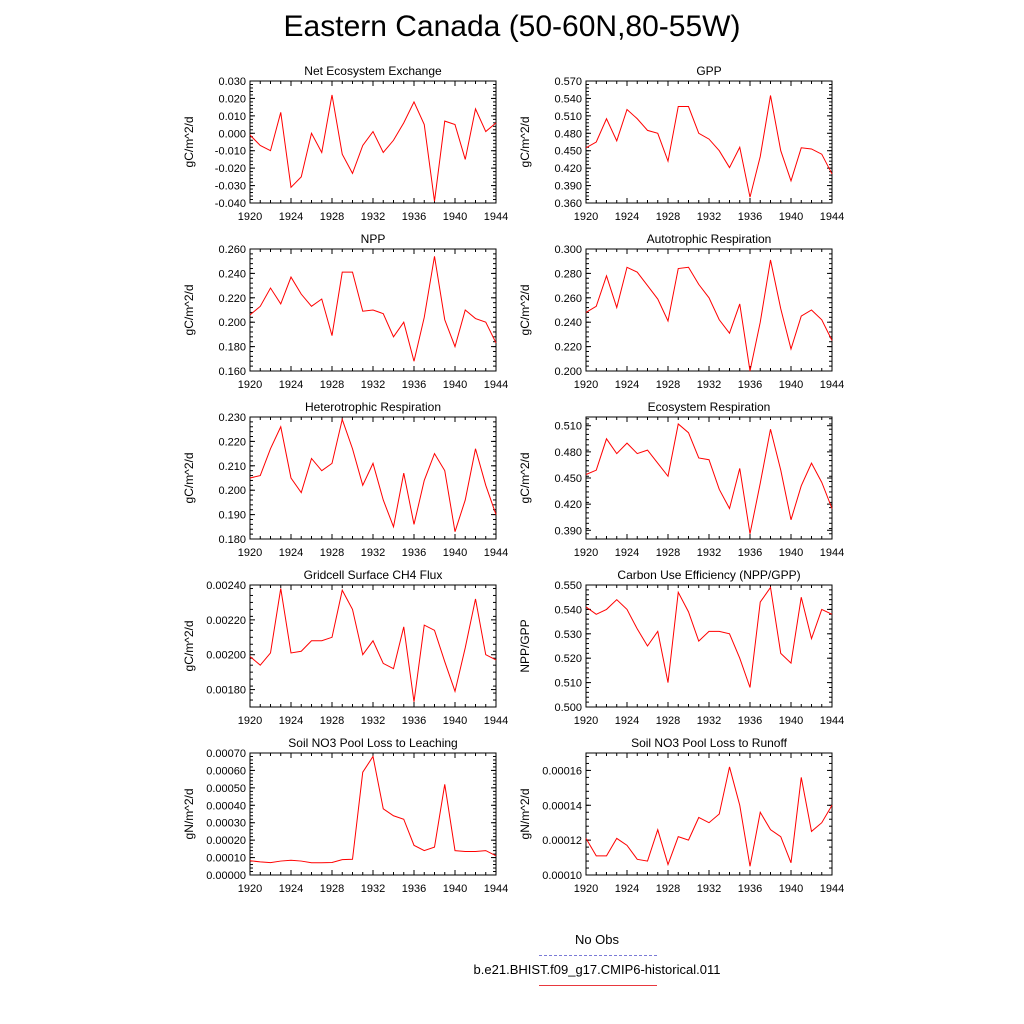  Describe the element at coordinates (568, 250) in the screenshot. I see `y-tick-label: 0.300` at that location.